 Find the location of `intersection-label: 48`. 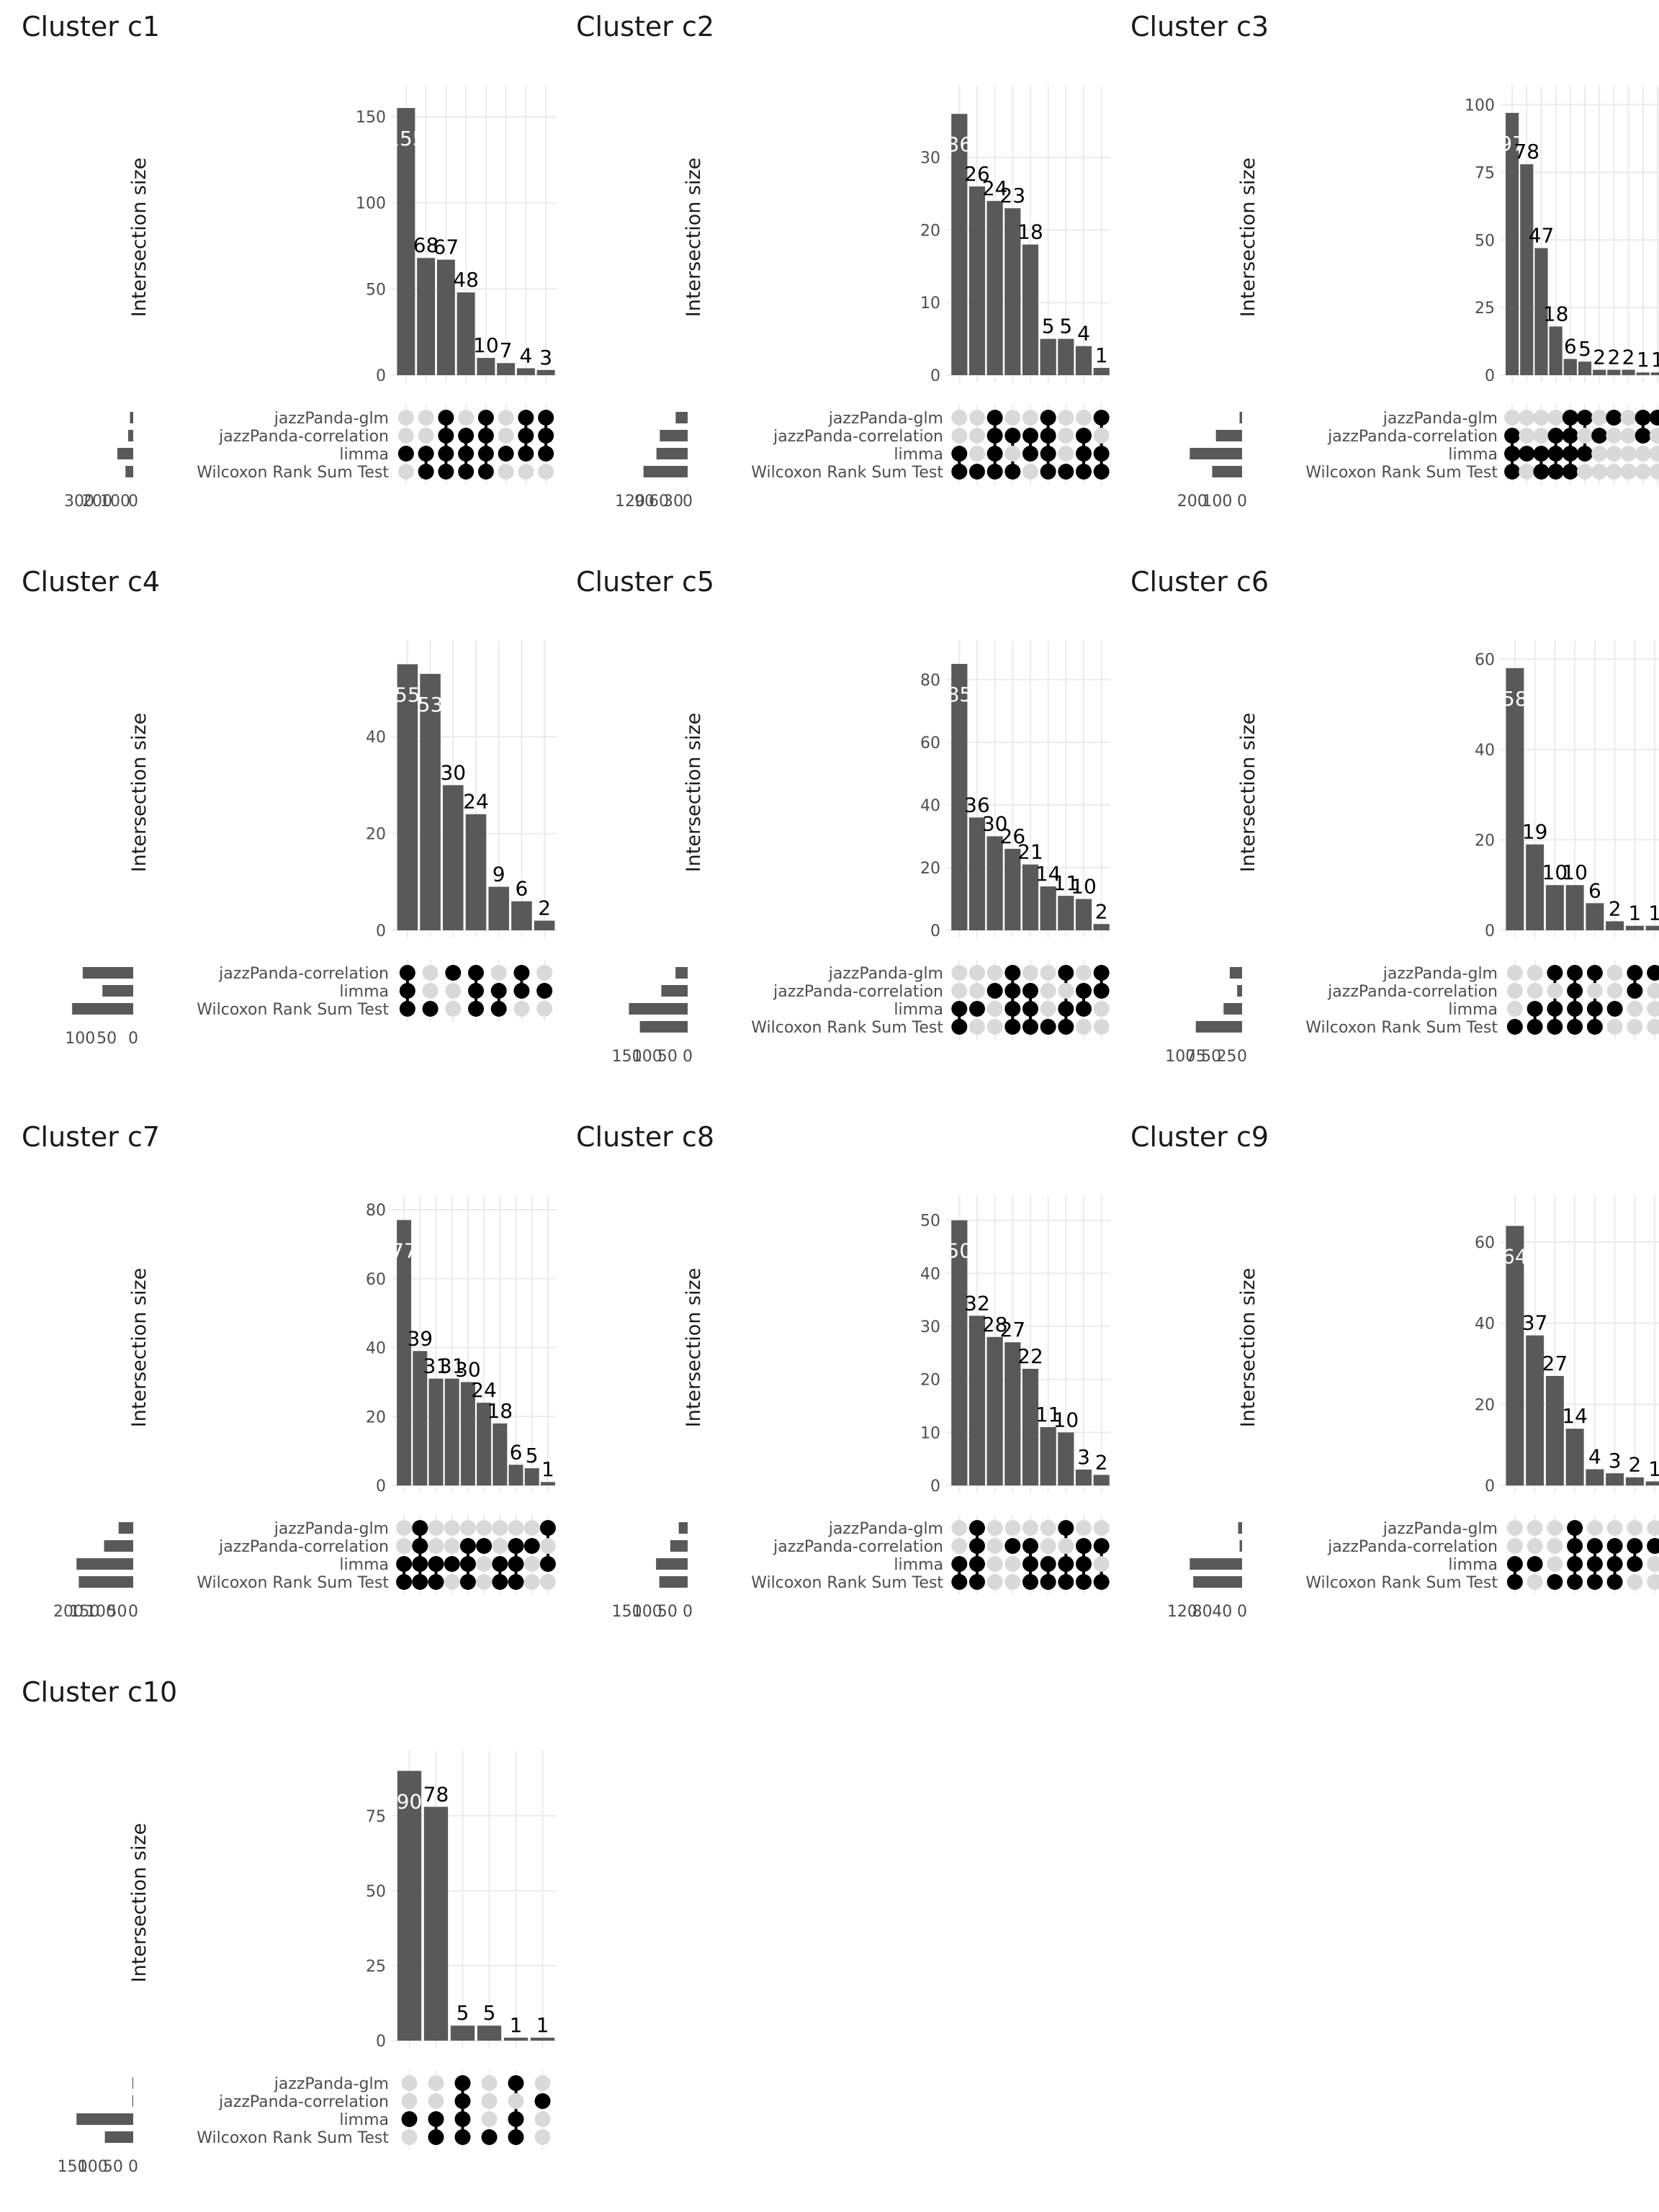

intersection-label: 48 is located at coordinates (466, 280).